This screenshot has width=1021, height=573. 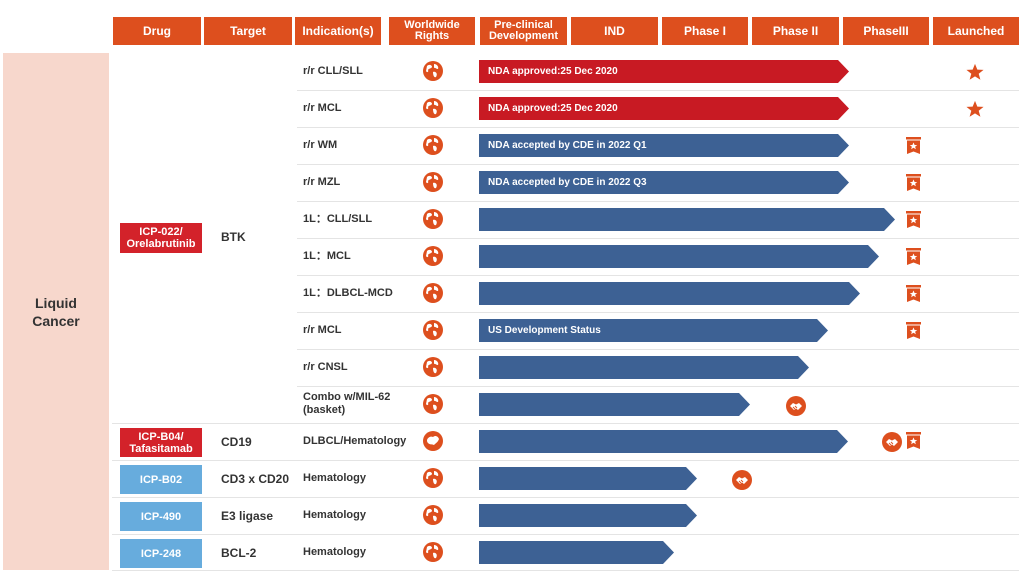 I want to click on indication-label: 1L：DLBCL-MCD, so click(x=348, y=293).